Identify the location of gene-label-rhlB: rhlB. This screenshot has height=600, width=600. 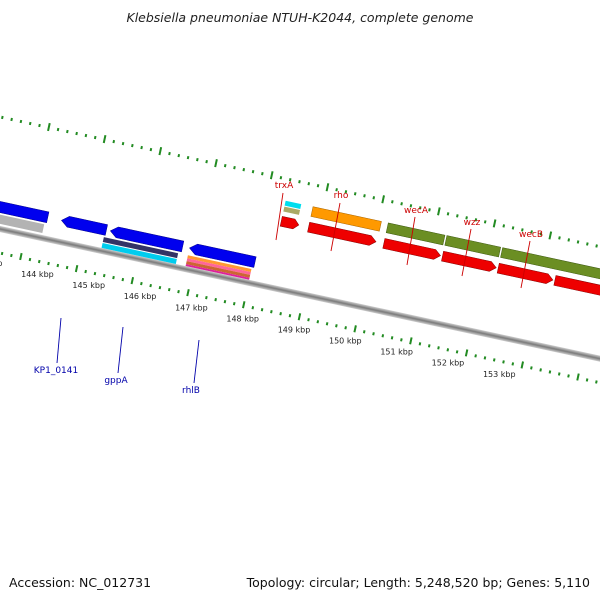
(191, 391).